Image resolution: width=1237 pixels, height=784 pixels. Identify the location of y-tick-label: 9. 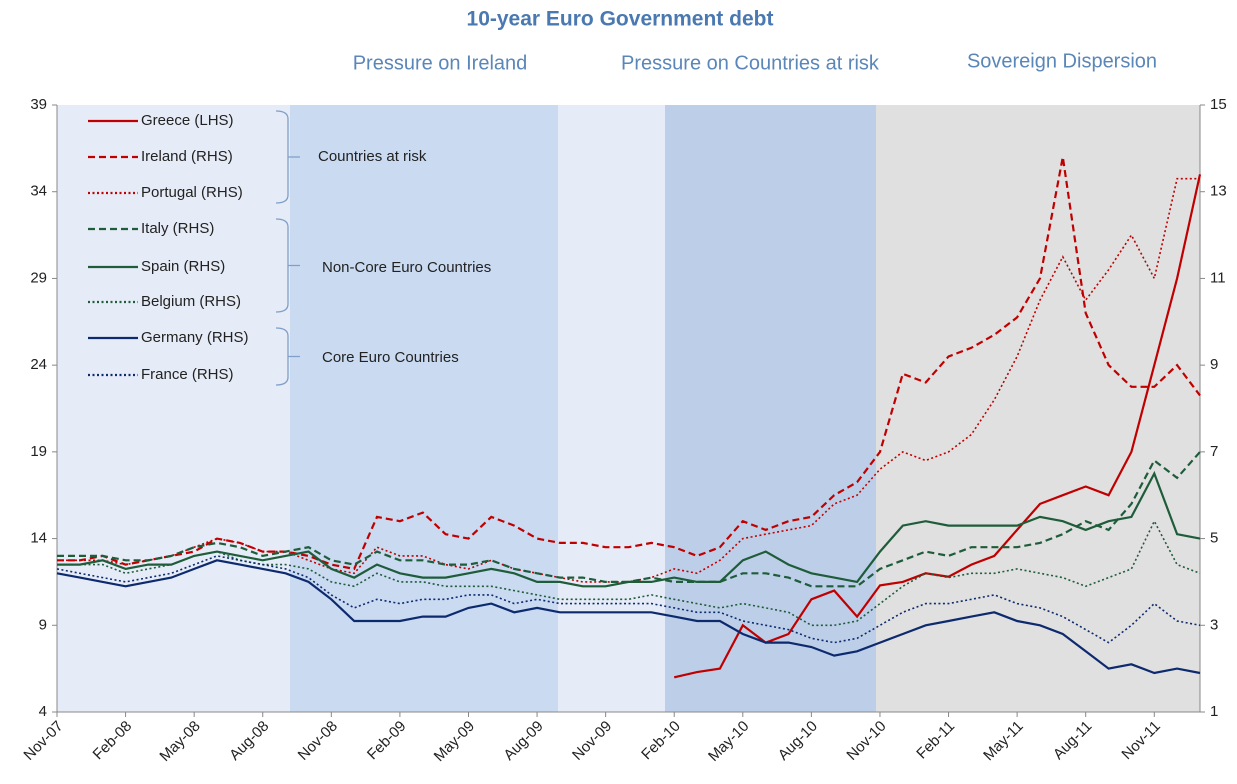
(43, 624).